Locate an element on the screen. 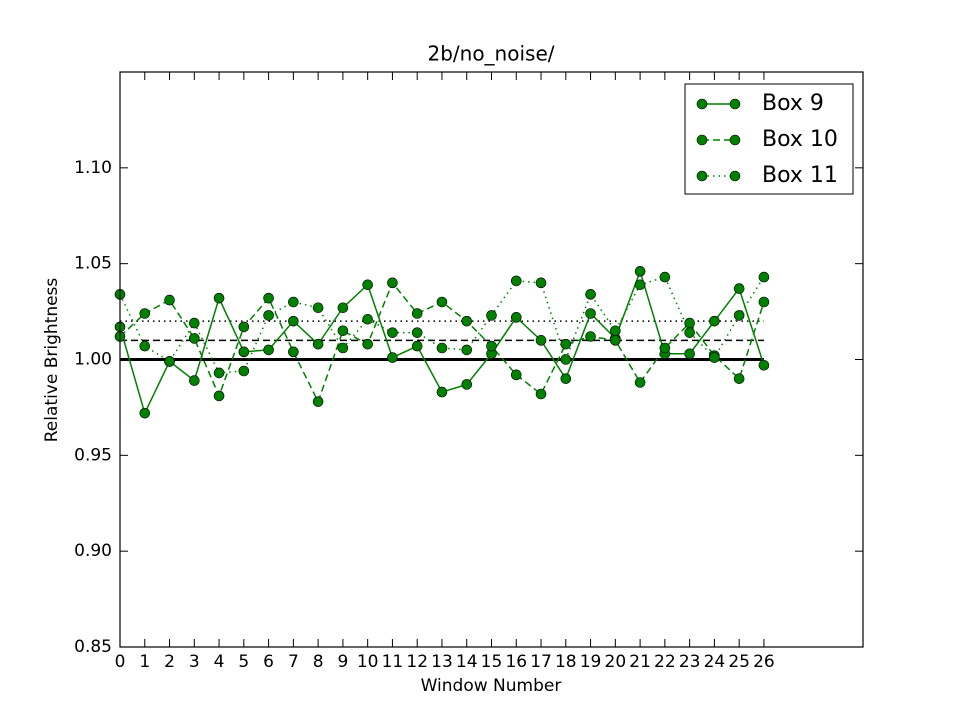  legend-label: Box 9 is located at coordinates (793, 103).